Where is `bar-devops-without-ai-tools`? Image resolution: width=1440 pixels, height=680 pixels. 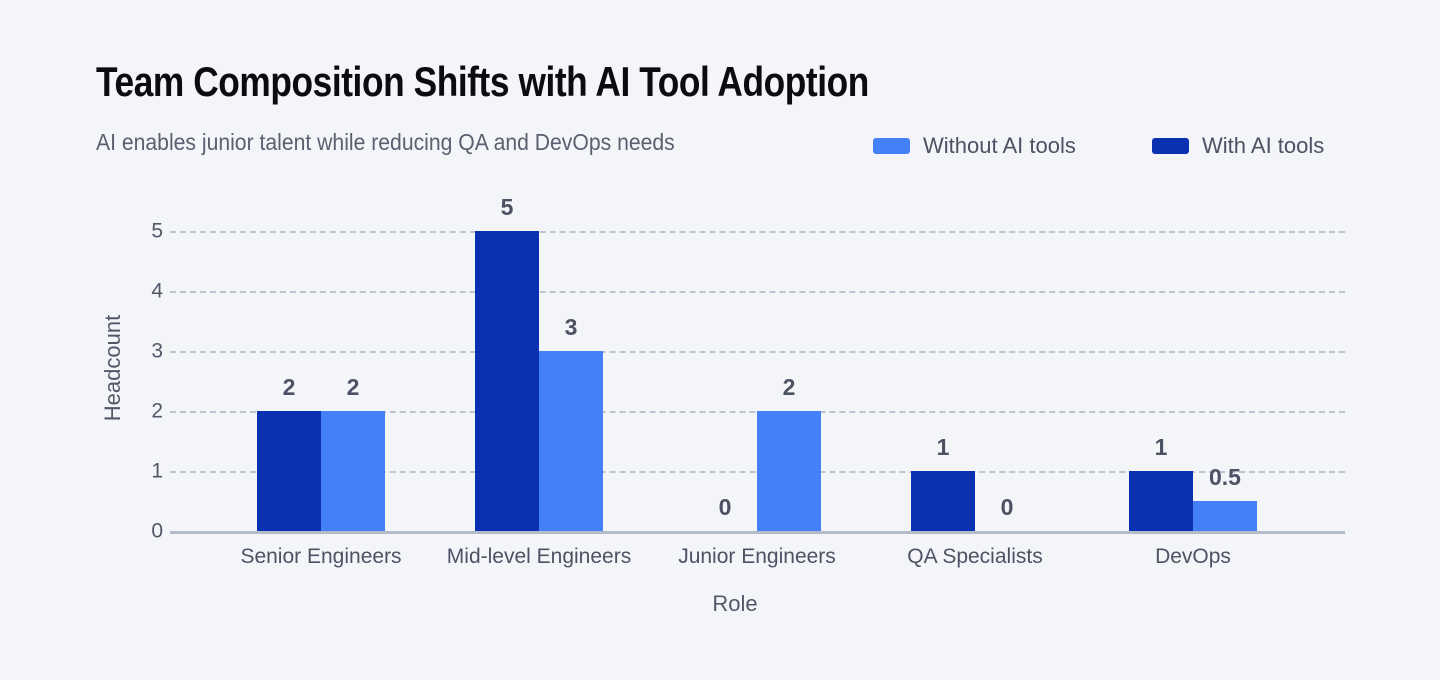 bar-devops-without-ai-tools is located at coordinates (1225, 516).